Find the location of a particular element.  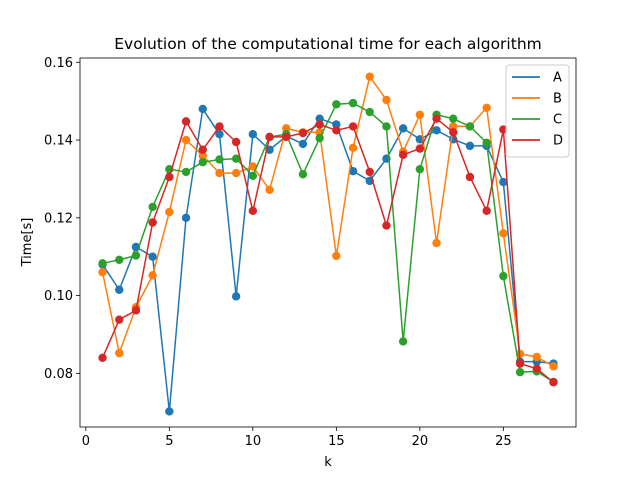

legend-label: C is located at coordinates (557, 120).